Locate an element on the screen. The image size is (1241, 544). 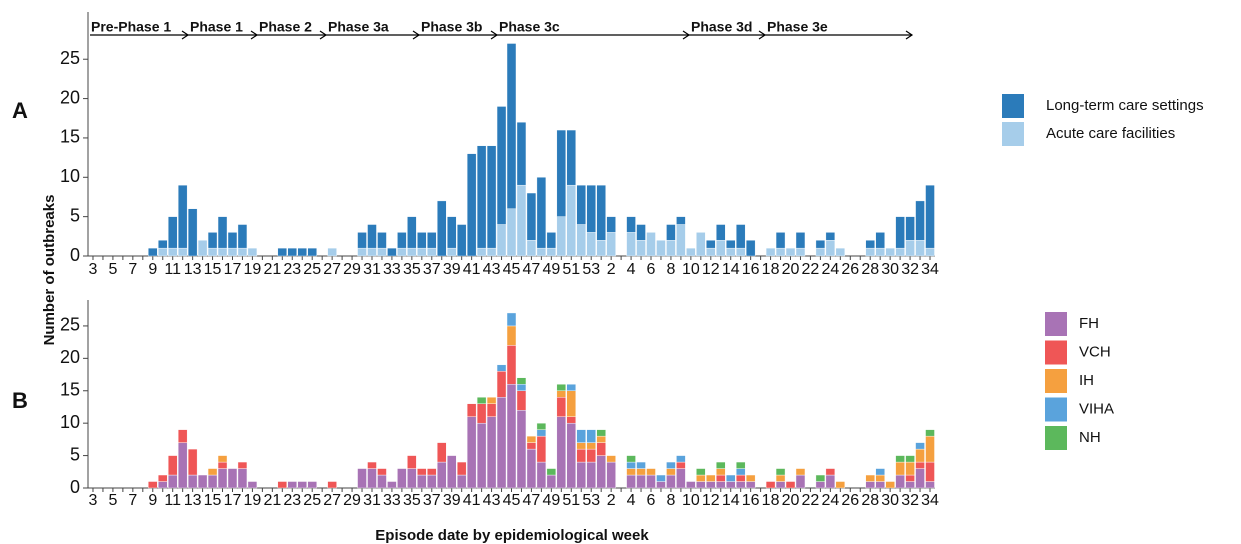
legend-label: NH is located at coordinates (1090, 437).